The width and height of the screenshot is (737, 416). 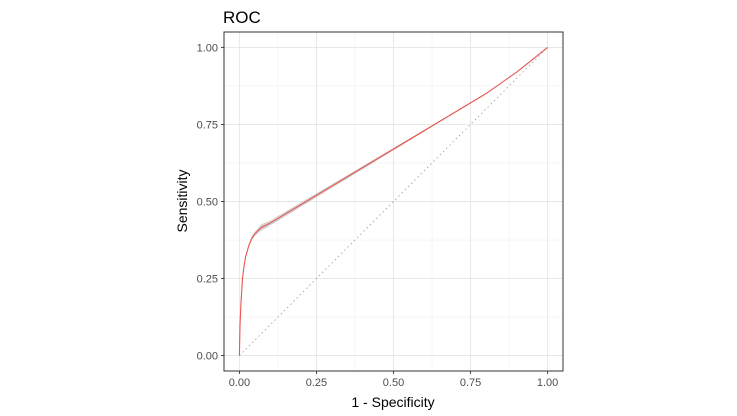 I want to click on x-tick-label: 0.00, so click(x=239, y=383).